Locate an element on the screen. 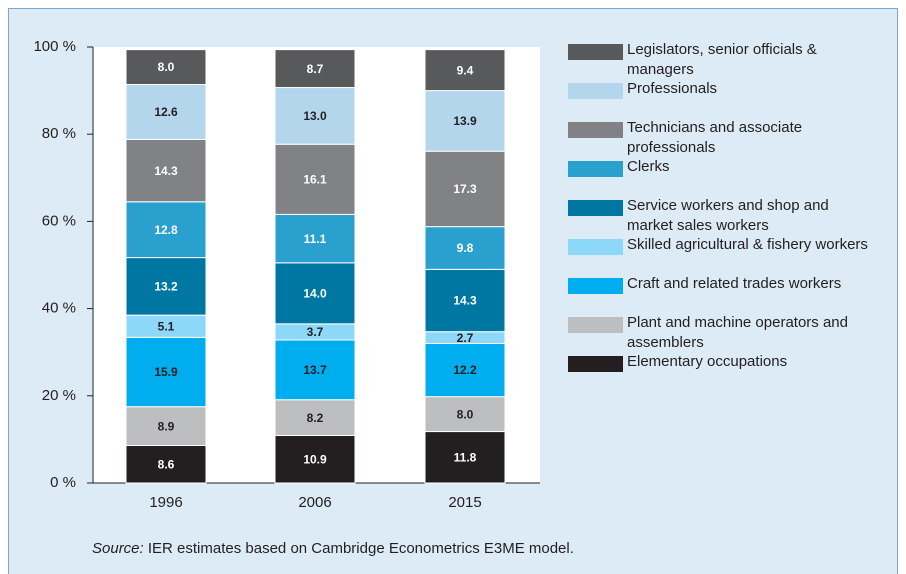  value-label: 15.9 is located at coordinates (166, 372).